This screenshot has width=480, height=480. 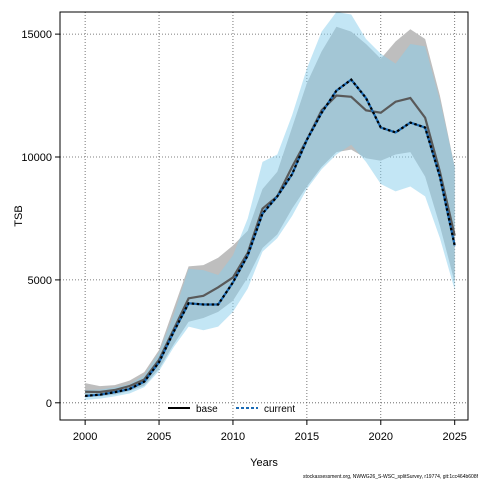 What do you see at coordinates (40, 281) in the screenshot?
I see `y-tick-label-5000: 5000` at bounding box center [40, 281].